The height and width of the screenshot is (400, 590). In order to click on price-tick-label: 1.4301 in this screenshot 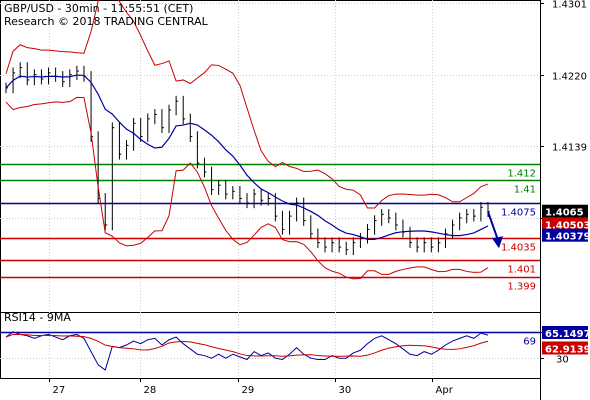, I will do `click(569, 5)`.